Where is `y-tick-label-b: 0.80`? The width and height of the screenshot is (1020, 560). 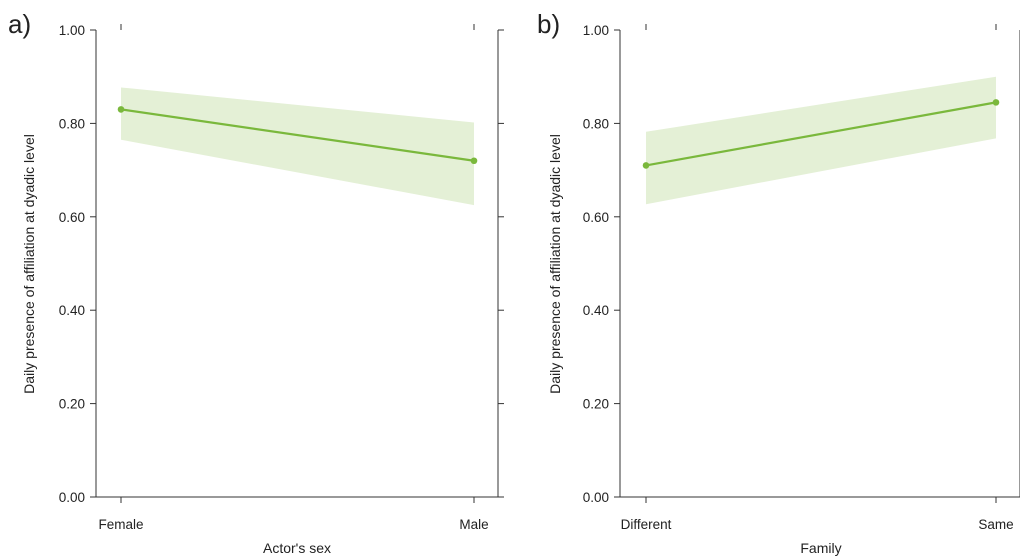 y-tick-label-b: 0.80 is located at coordinates (596, 123).